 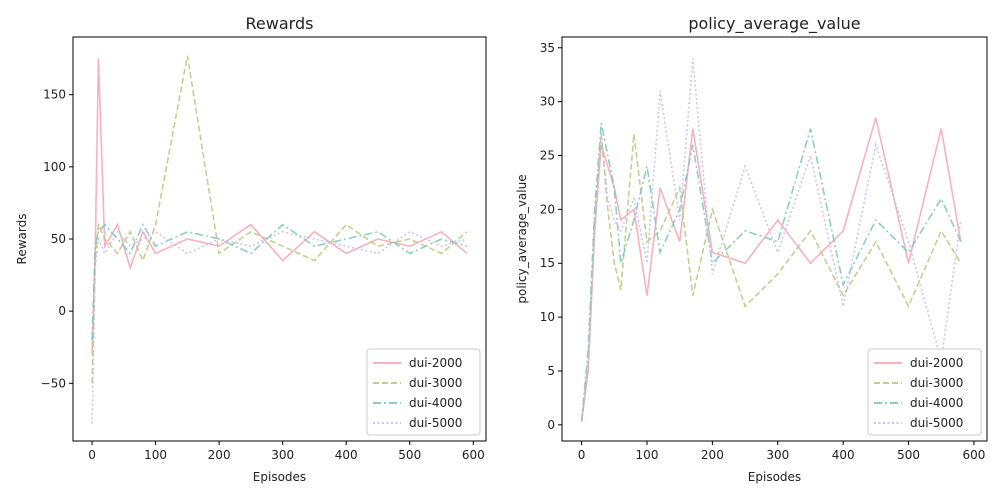 What do you see at coordinates (547, 156) in the screenshot?
I see `y-tick-label: 25` at bounding box center [547, 156].